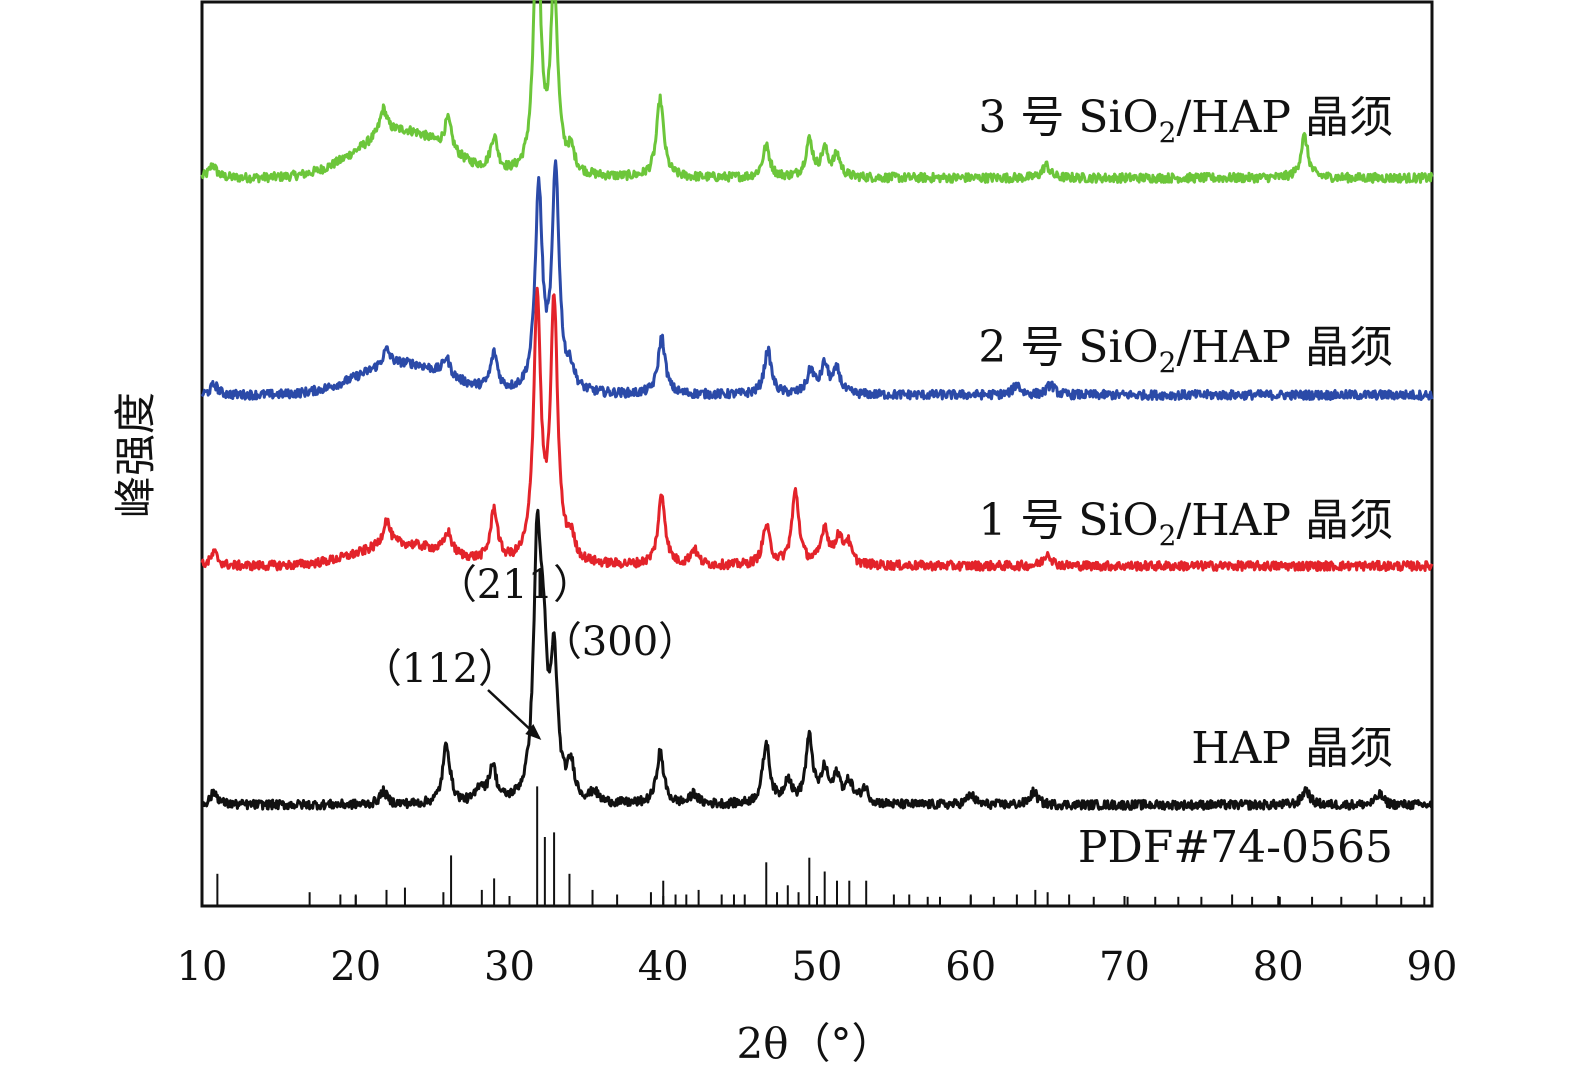 The width and height of the screenshot is (1575, 1087). I want to click on x-tick-label: 60, so click(970, 967).